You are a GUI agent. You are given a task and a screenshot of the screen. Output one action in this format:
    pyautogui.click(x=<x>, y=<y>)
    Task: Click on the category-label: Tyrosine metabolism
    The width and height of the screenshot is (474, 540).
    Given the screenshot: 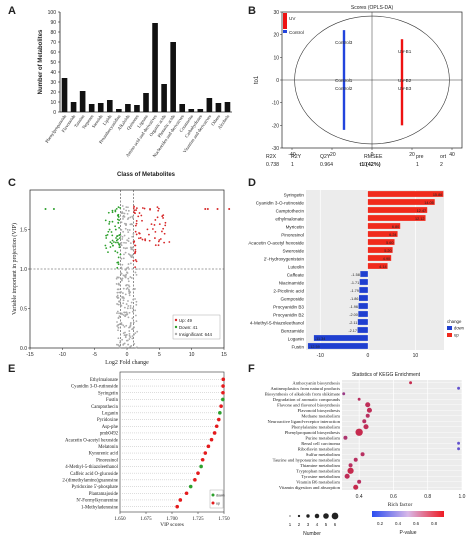 What is the action you would take?
    pyautogui.click(x=320, y=476)
    